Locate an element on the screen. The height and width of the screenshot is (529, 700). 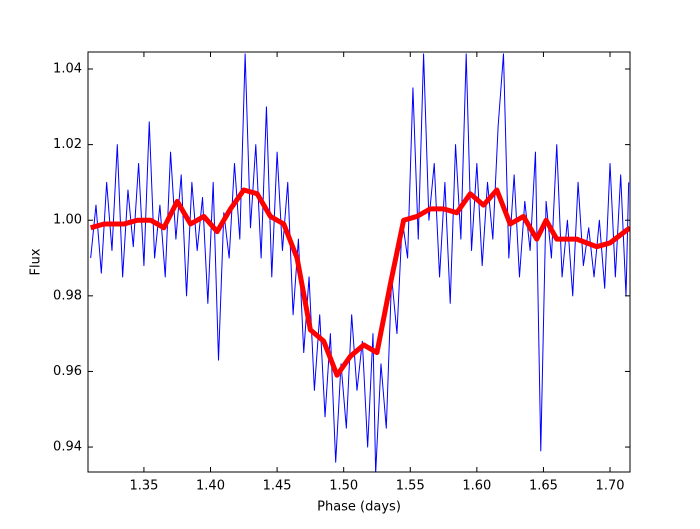
y-tick-label: 1.02 is located at coordinates (67, 144).